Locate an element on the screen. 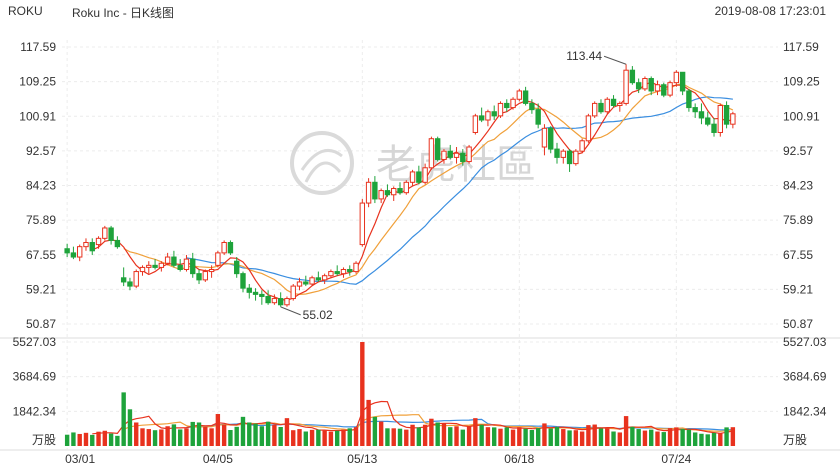 The image size is (840, 470). date-tick-label: 06/18 is located at coordinates (519, 459).